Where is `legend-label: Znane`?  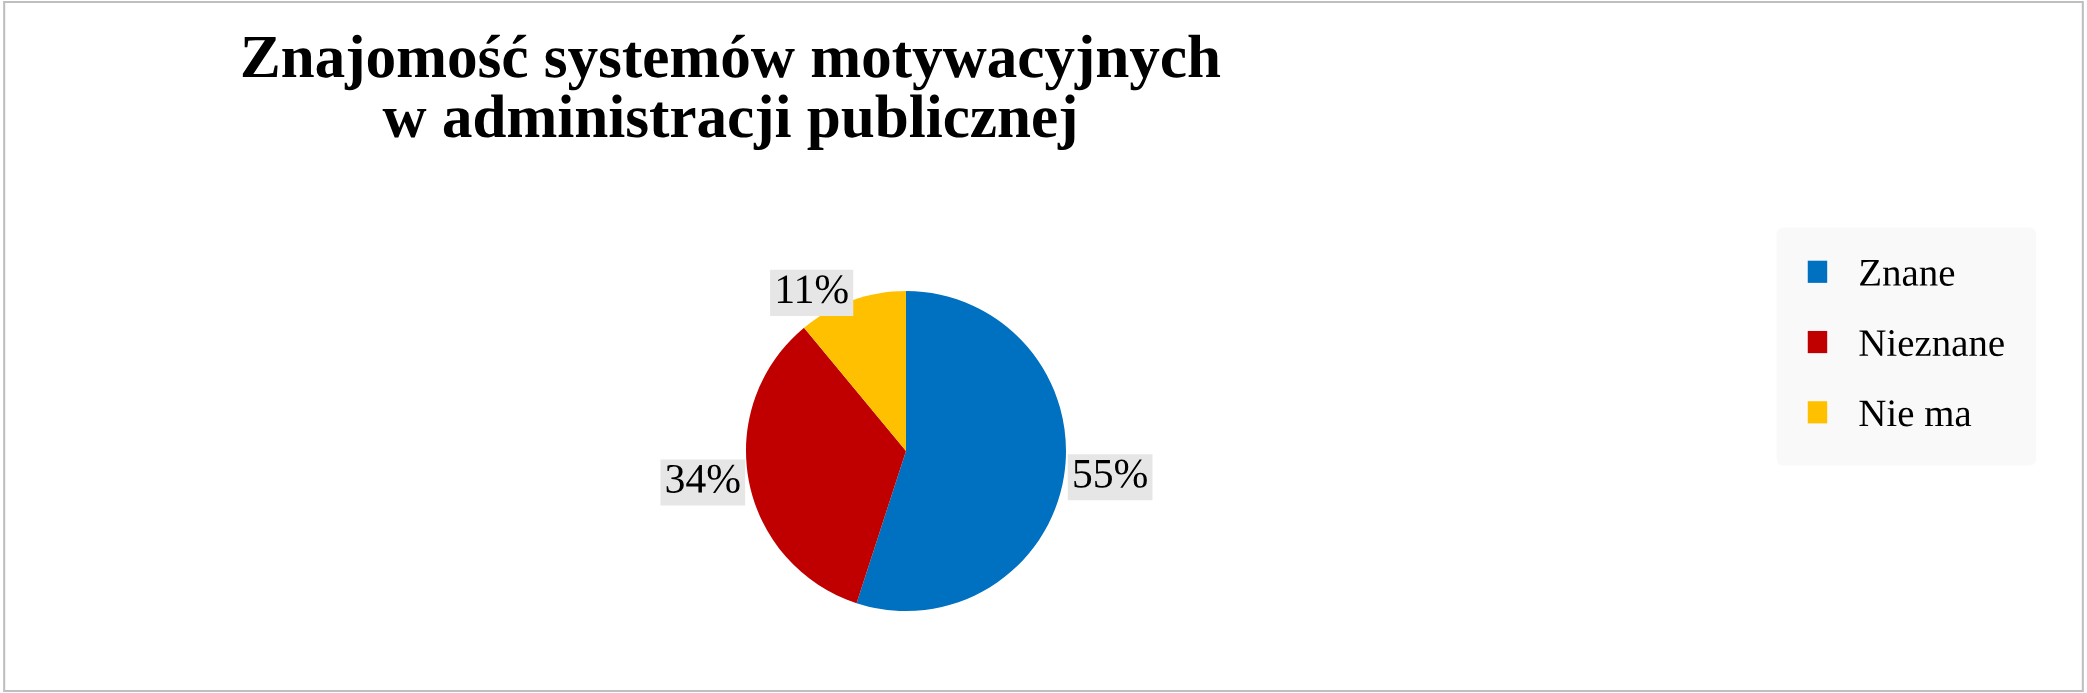
legend-label: Znane is located at coordinates (1907, 273).